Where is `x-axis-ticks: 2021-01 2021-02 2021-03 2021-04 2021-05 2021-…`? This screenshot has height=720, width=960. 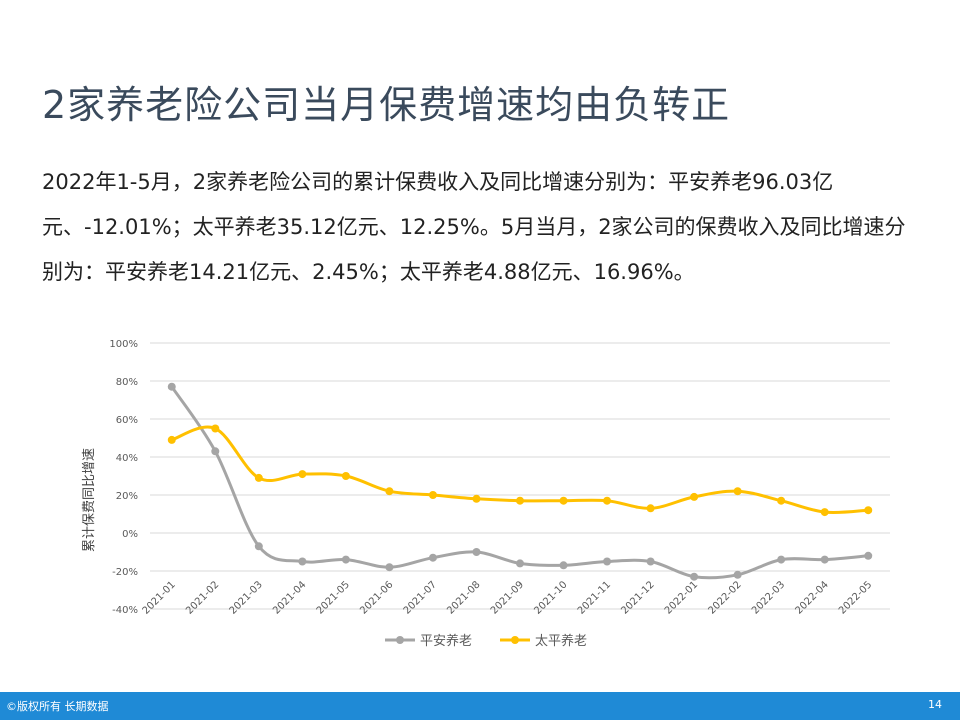
x-axis-ticks: 2021-01 2021-02 2021-03 2021-04 2021-05 2021-… is located at coordinates (508, 597).